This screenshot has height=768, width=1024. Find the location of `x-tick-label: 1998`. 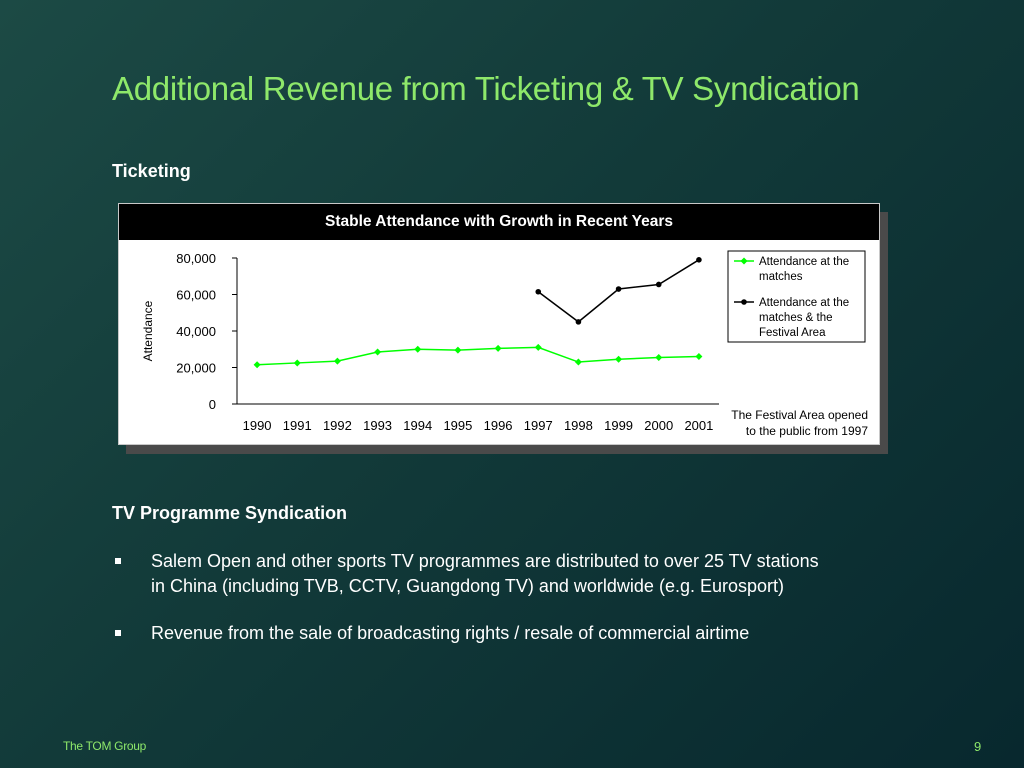

x-tick-label: 1998 is located at coordinates (578, 425).